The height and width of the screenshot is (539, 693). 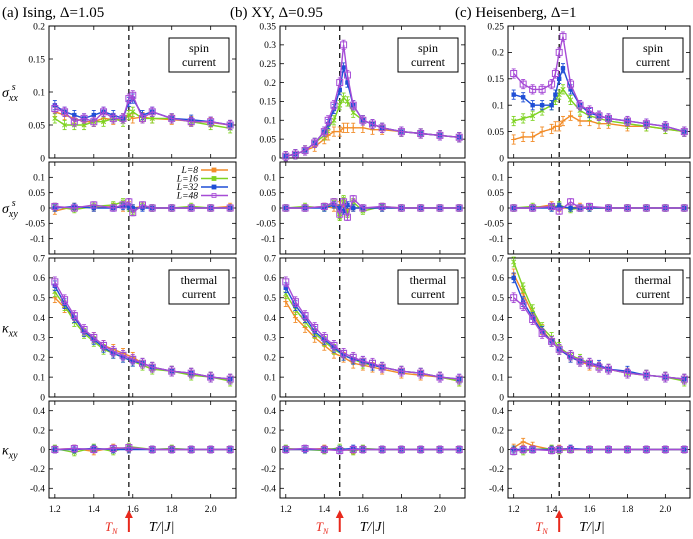 I want to click on y-tick-label: 0.2, so click(x=39, y=27).